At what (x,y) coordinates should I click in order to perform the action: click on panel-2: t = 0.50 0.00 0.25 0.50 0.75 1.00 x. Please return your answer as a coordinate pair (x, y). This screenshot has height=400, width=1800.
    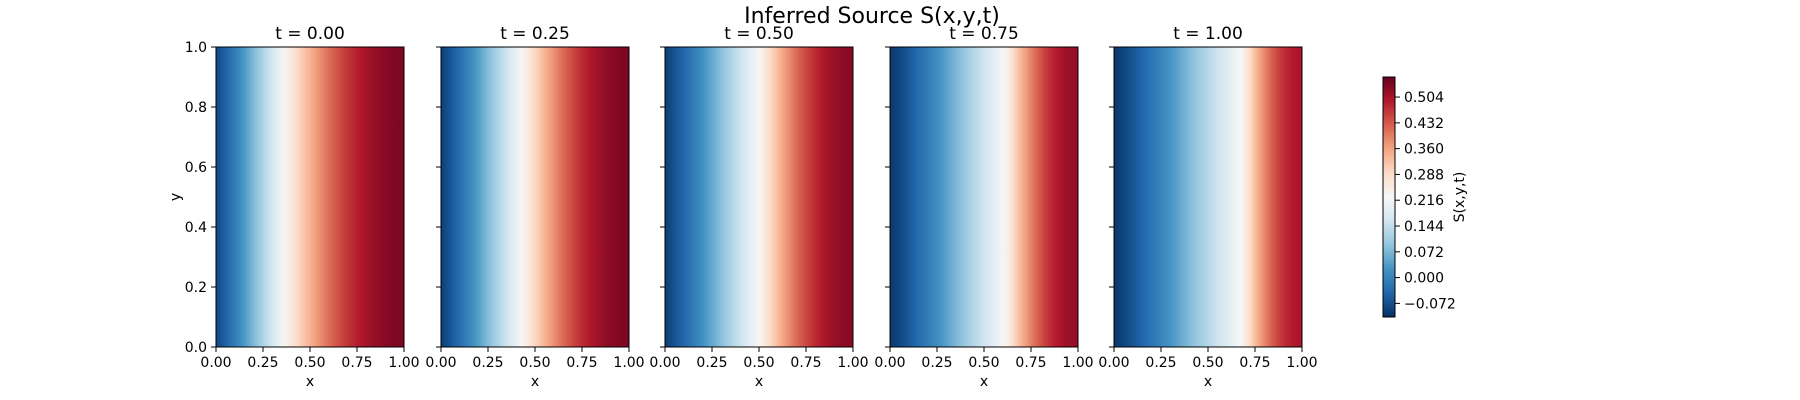
    Looking at the image, I should click on (758, 207).